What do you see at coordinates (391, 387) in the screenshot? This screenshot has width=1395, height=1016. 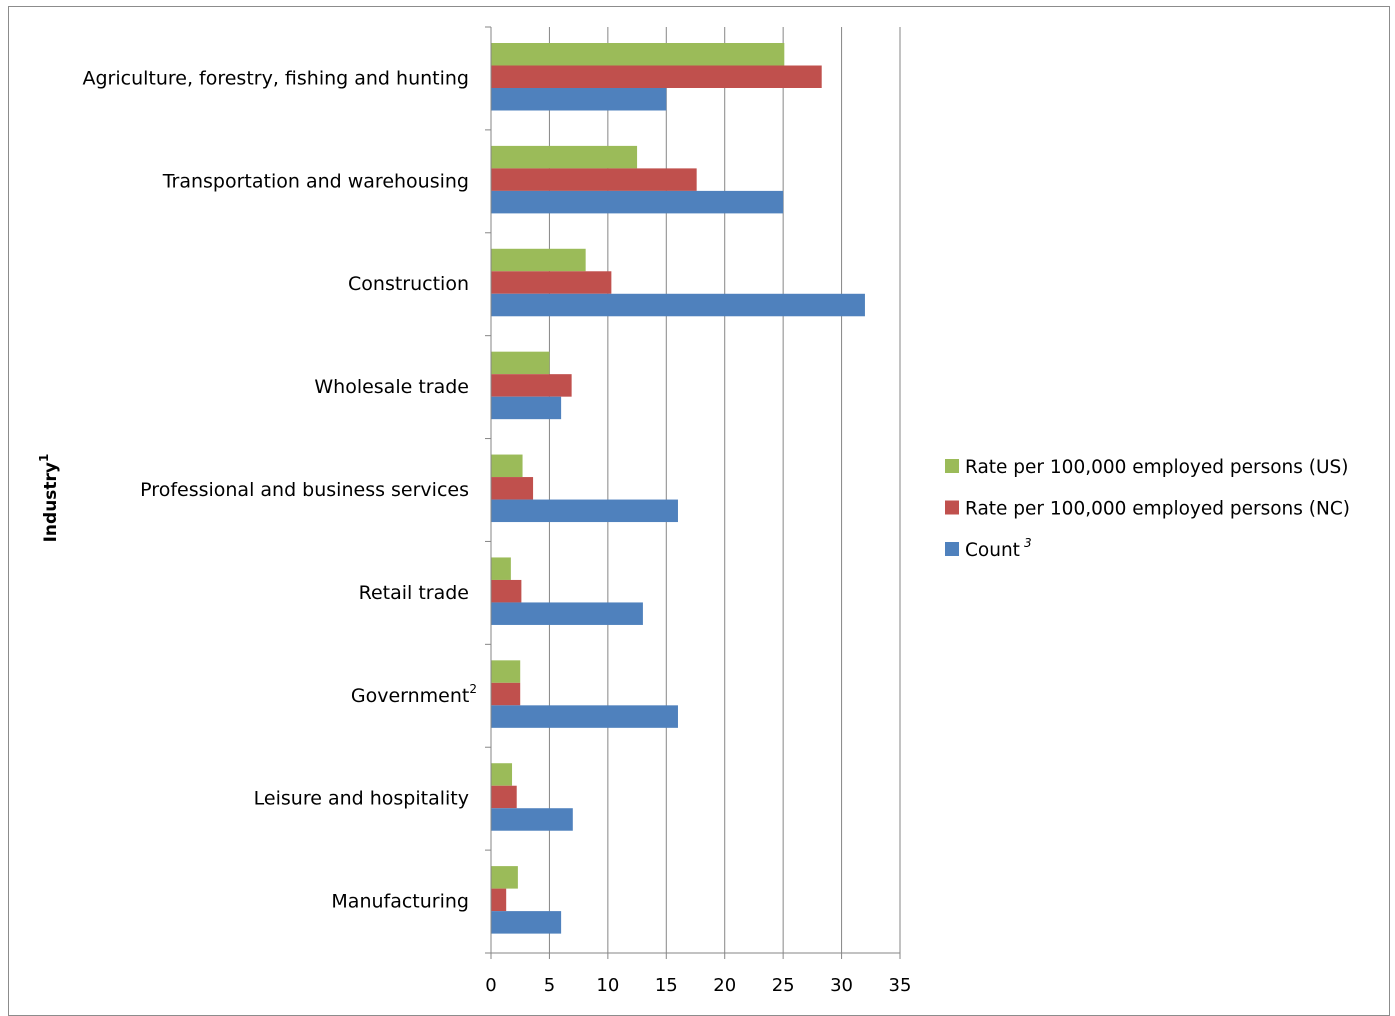 I see `category-label: Wholesale trade` at bounding box center [391, 387].